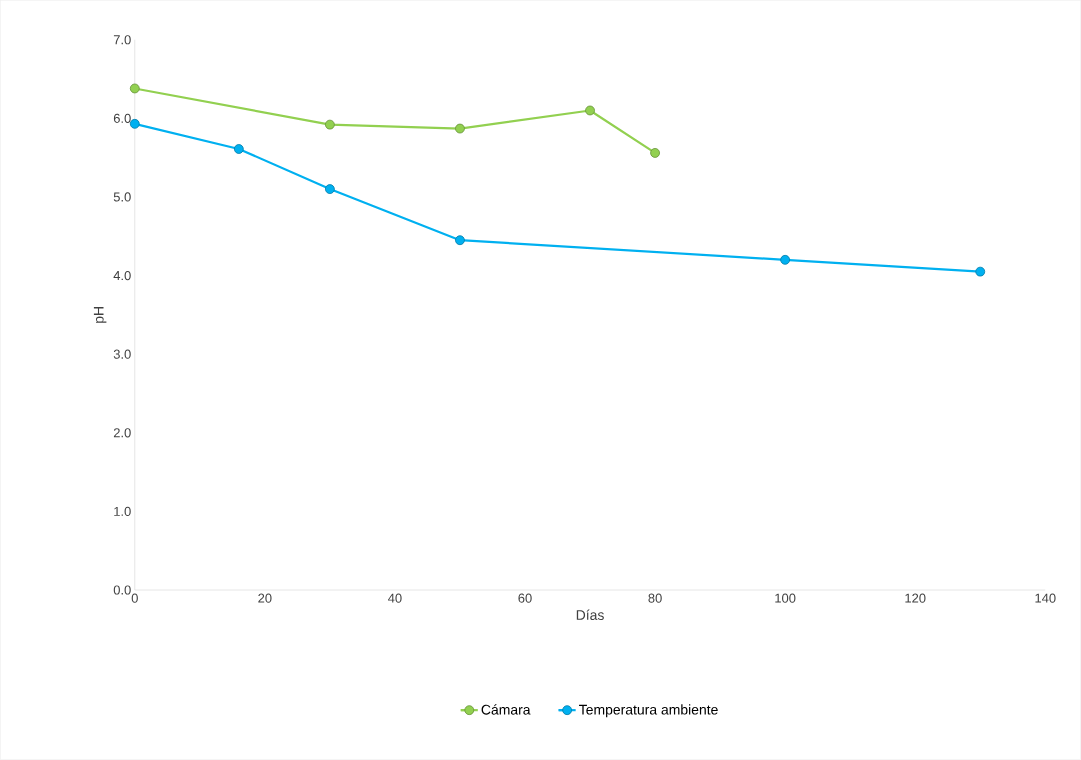  What do you see at coordinates (395, 598) in the screenshot?
I see `x-tick-label: 40` at bounding box center [395, 598].